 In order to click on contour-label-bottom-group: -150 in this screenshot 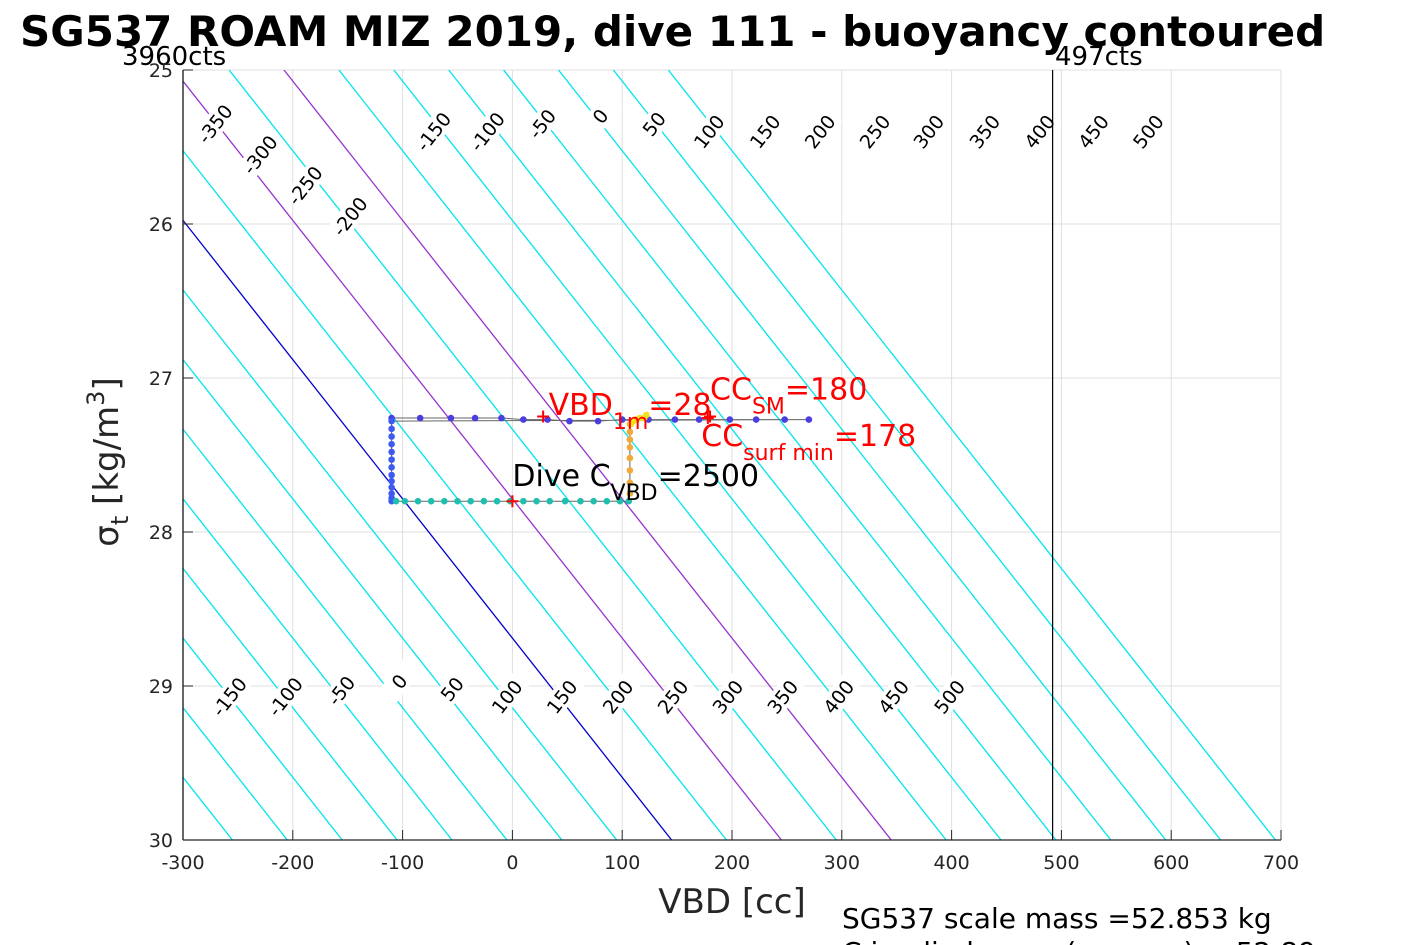, I will do `click(229, 696)`.